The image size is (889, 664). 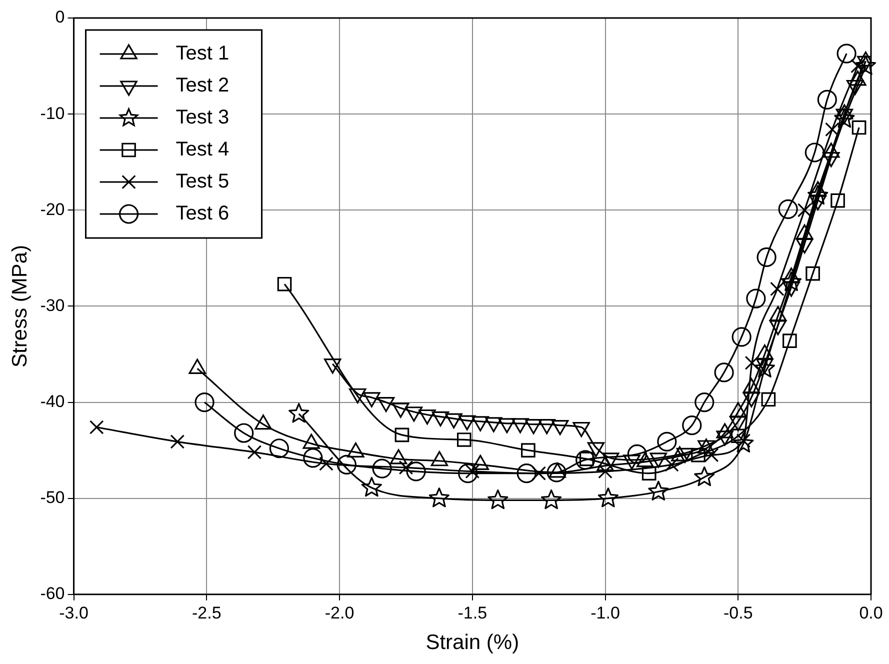 What do you see at coordinates (203, 53) in the screenshot?
I see `legend-label: Test 1` at bounding box center [203, 53].